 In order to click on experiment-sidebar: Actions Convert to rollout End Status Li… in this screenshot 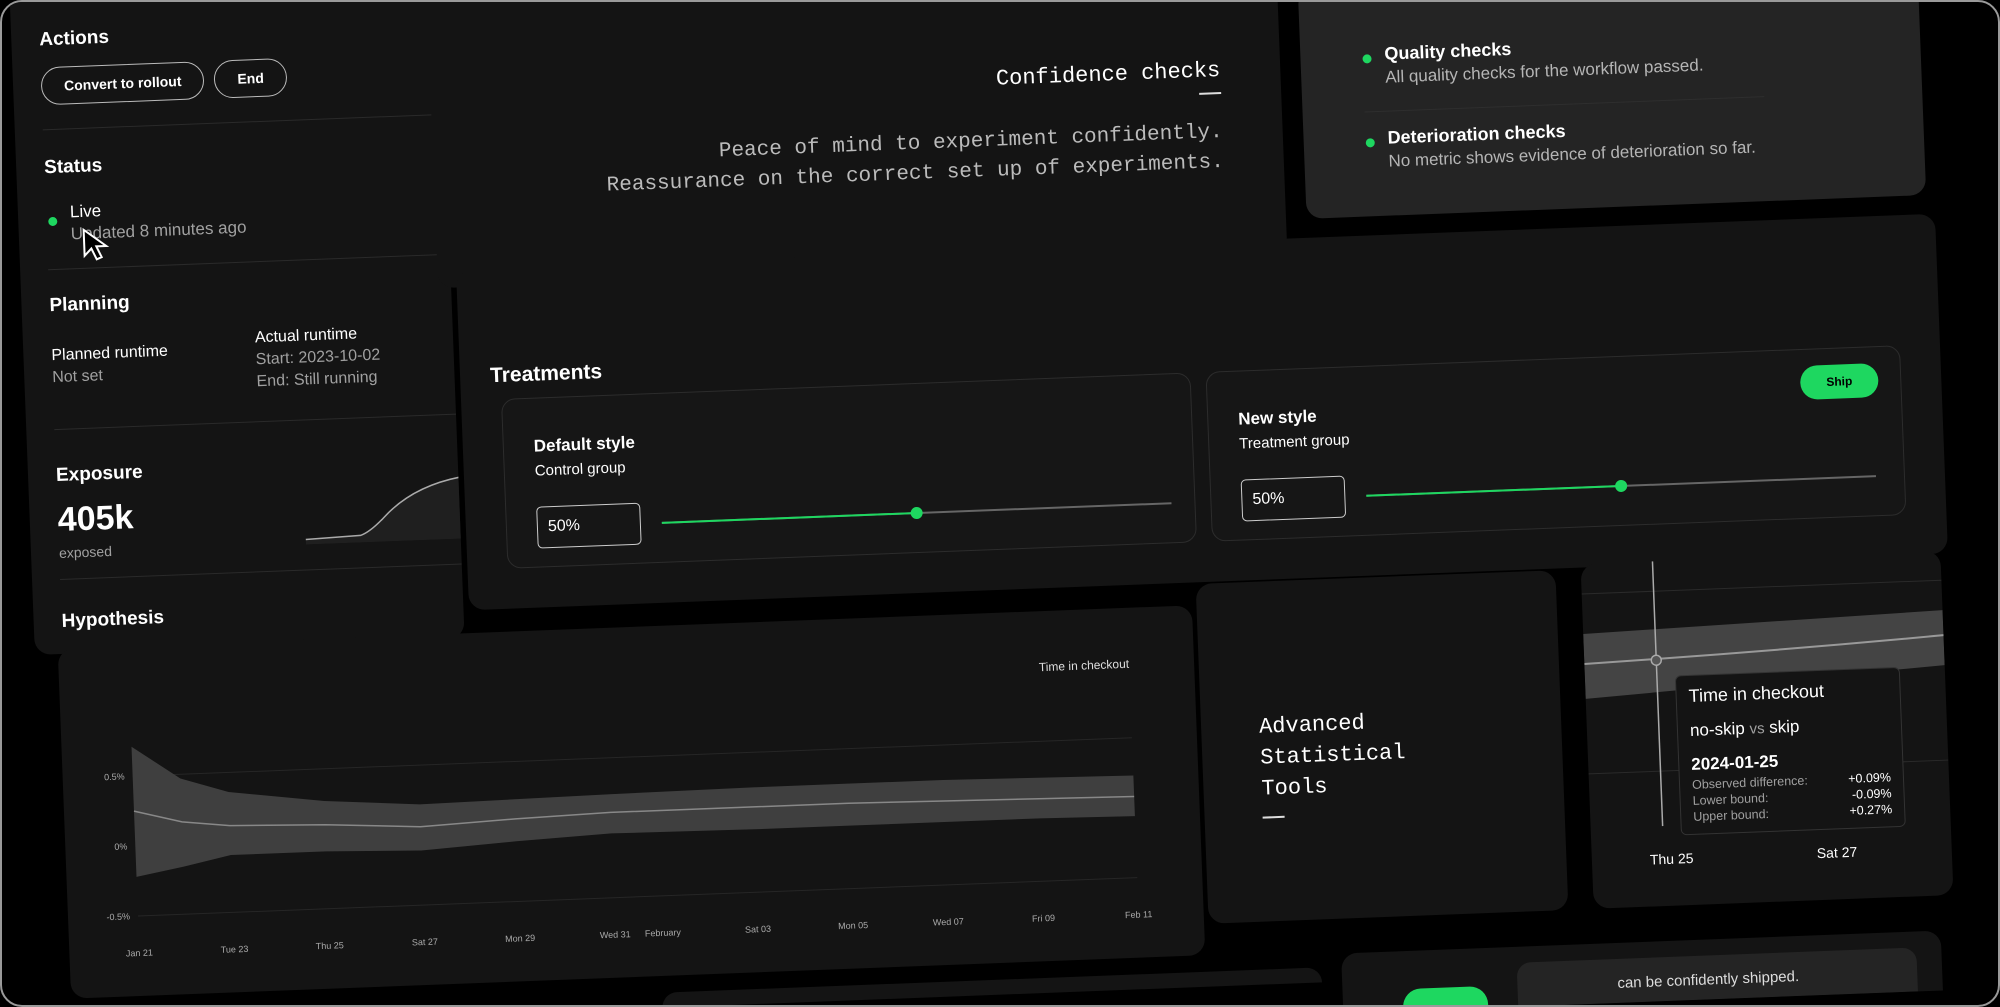, I will do `click(237, 329)`.